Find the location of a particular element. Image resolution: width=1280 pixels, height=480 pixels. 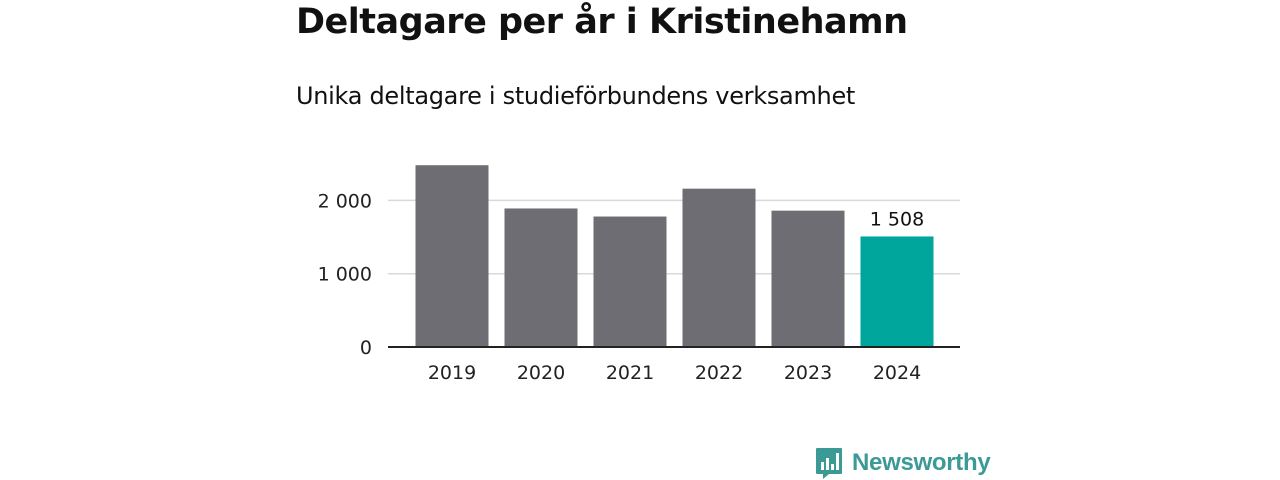

newsworthy-logo: Newsworthy is located at coordinates (902, 463).